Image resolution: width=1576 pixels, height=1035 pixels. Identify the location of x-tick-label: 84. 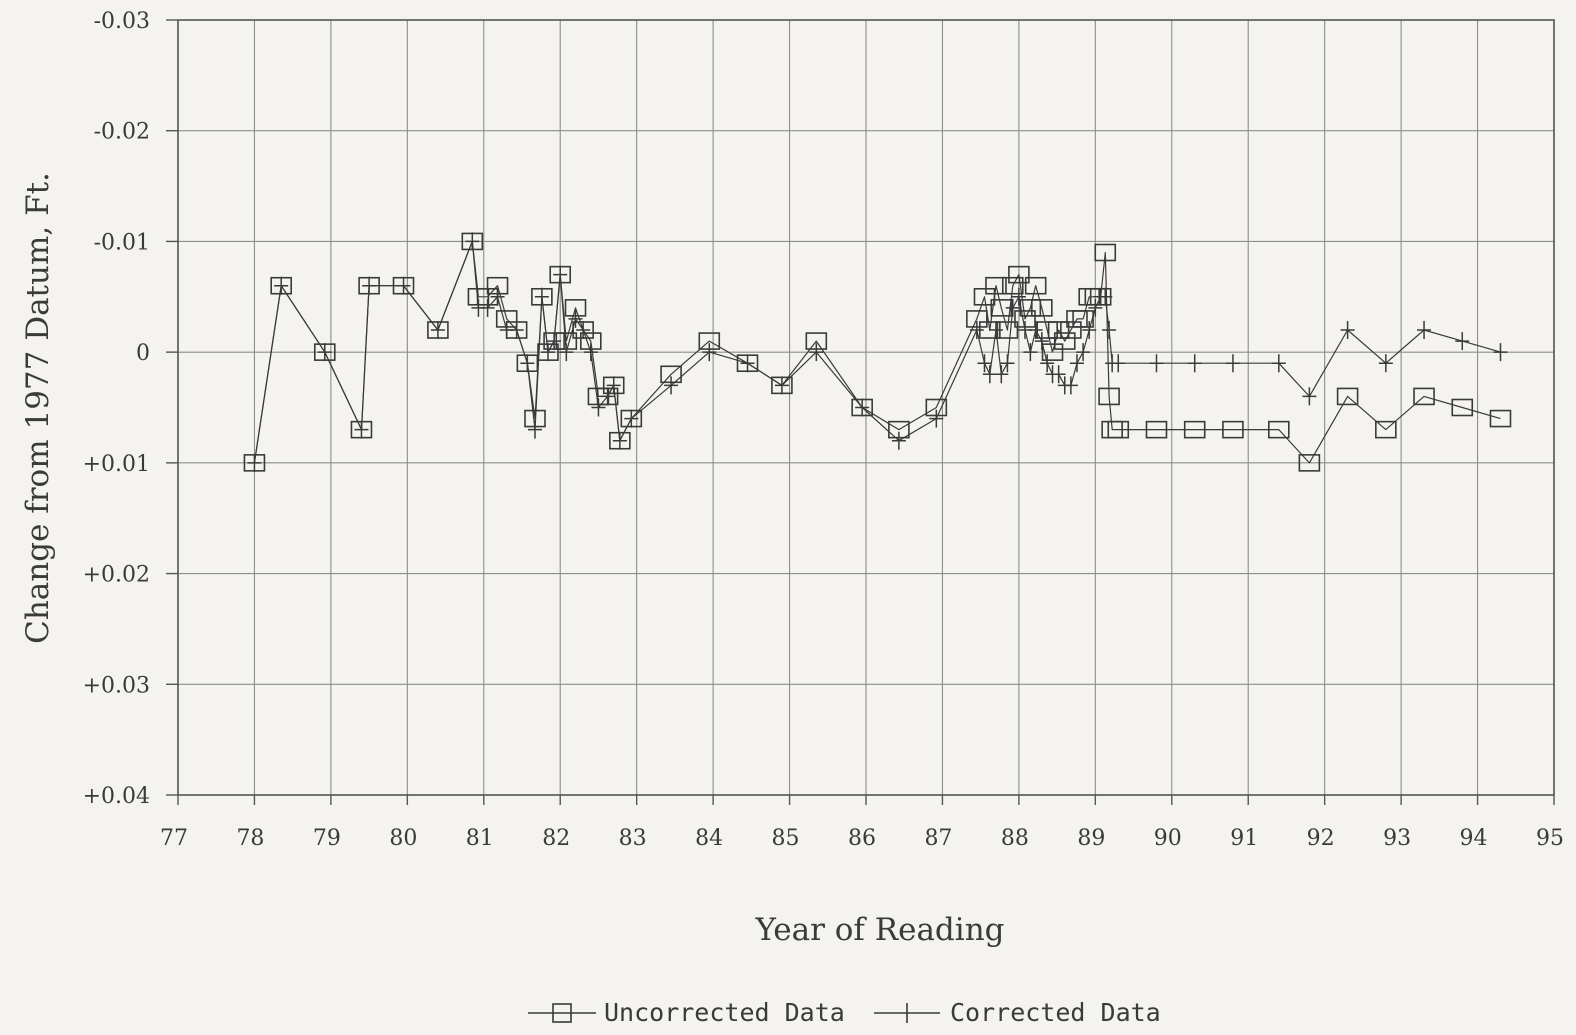
(709, 838).